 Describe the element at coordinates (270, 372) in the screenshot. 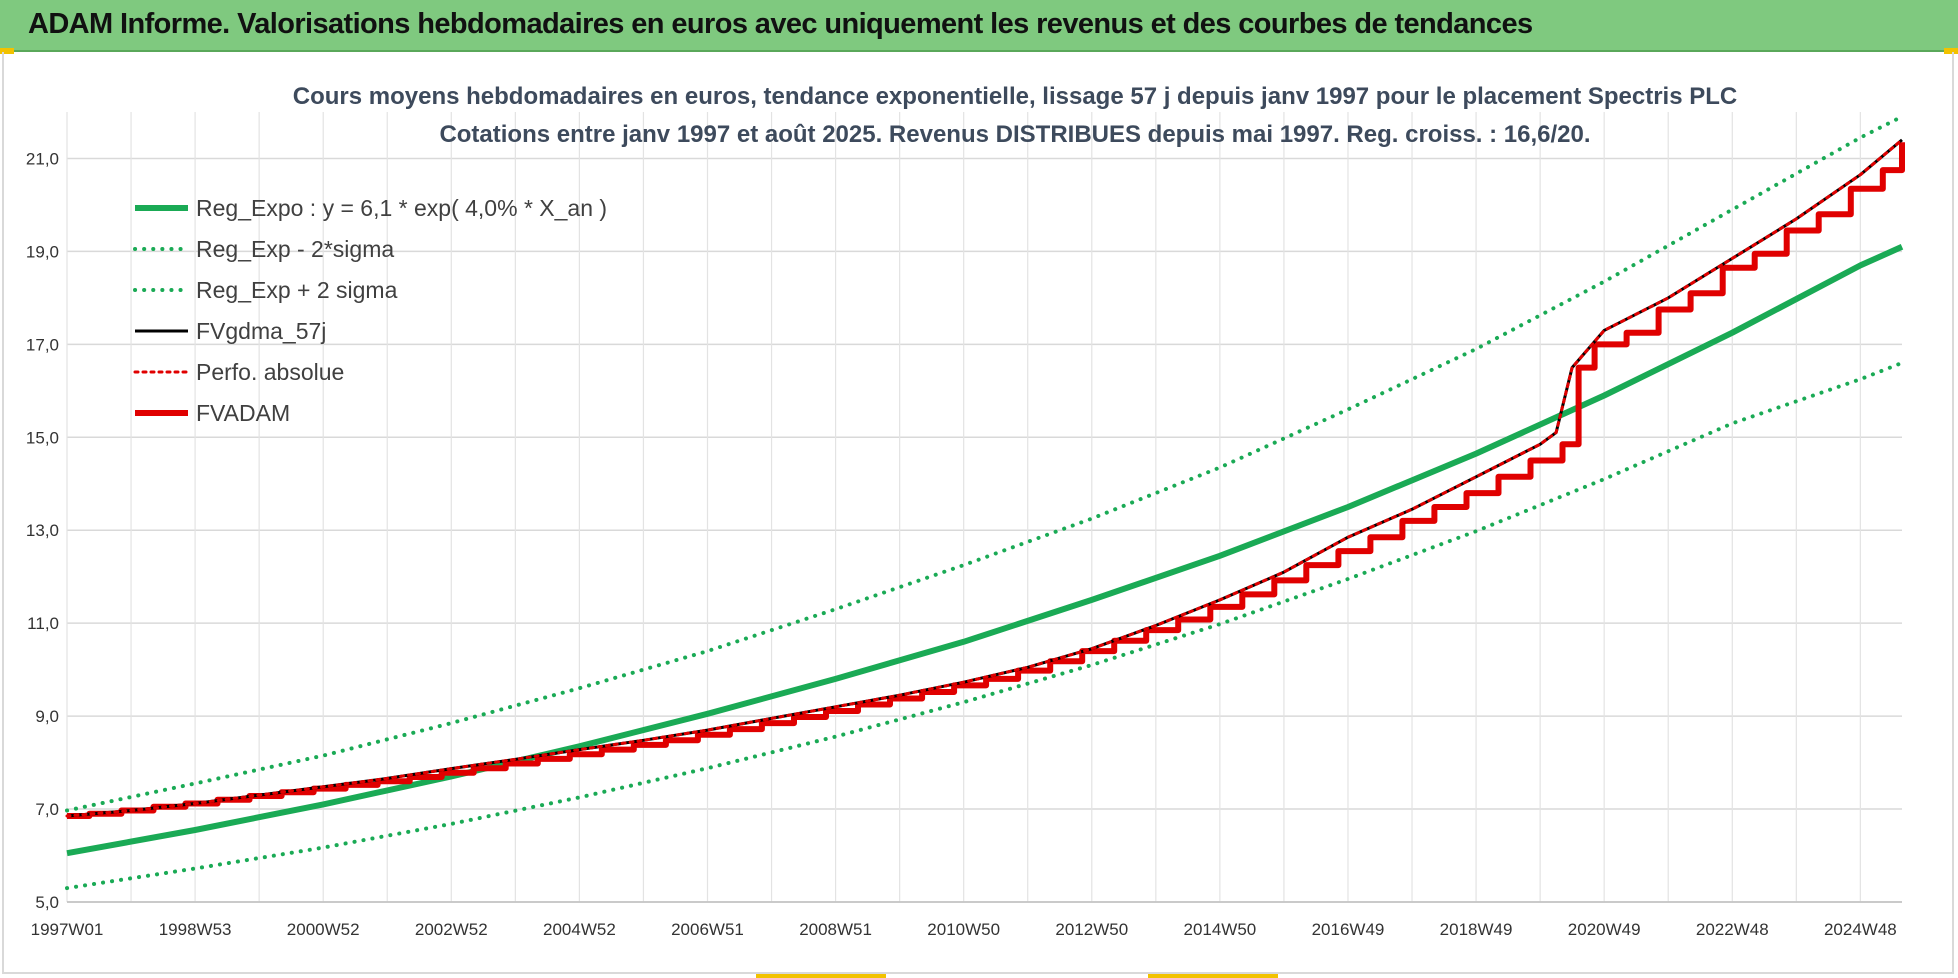

I see `legend-label: Perfo. absolue` at that location.